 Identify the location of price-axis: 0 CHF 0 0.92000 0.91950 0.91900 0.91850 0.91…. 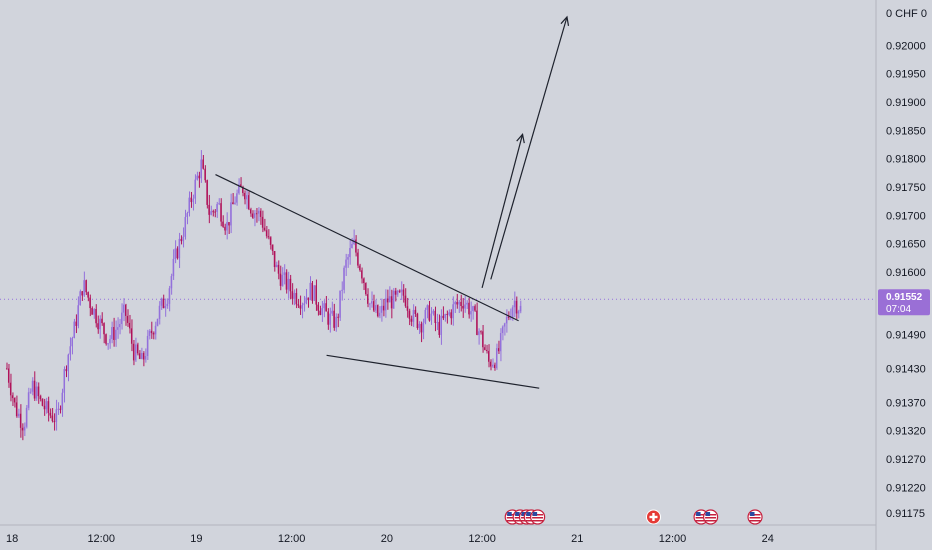
(901, 275).